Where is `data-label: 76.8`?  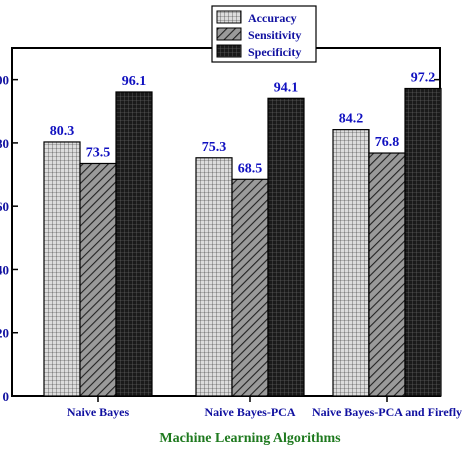 data-label: 76.8 is located at coordinates (387, 142).